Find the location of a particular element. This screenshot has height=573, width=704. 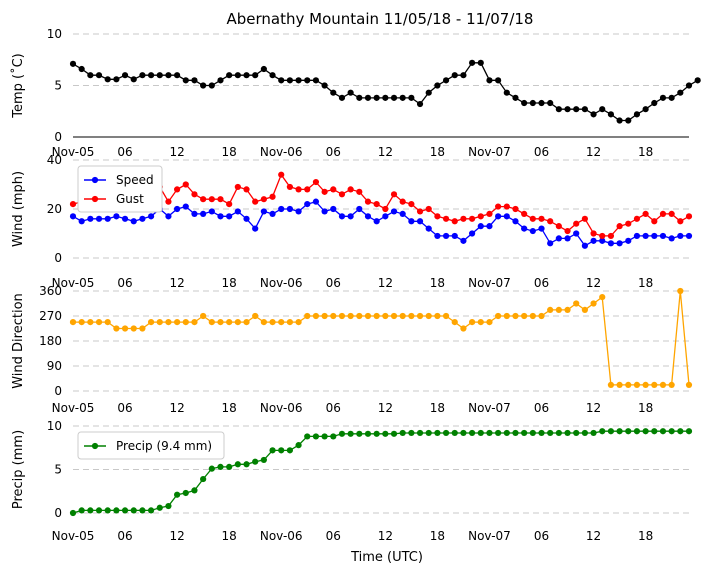

legend-label: Speed is located at coordinates (135, 180).